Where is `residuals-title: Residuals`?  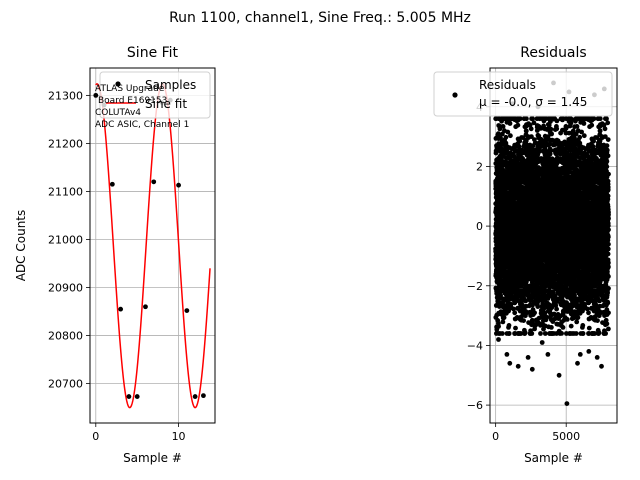 residuals-title: Residuals is located at coordinates (553, 53).